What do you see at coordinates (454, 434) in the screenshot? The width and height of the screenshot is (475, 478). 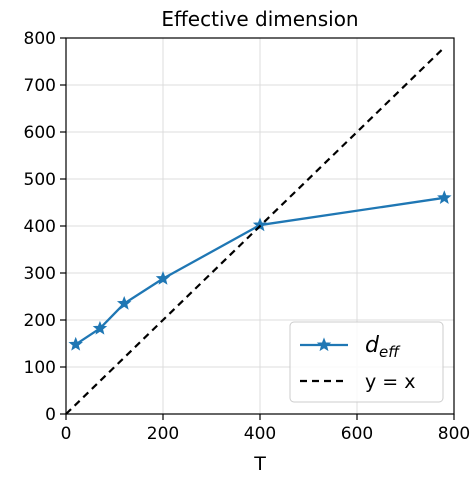 I see `x-tick-label: 800` at bounding box center [454, 434].